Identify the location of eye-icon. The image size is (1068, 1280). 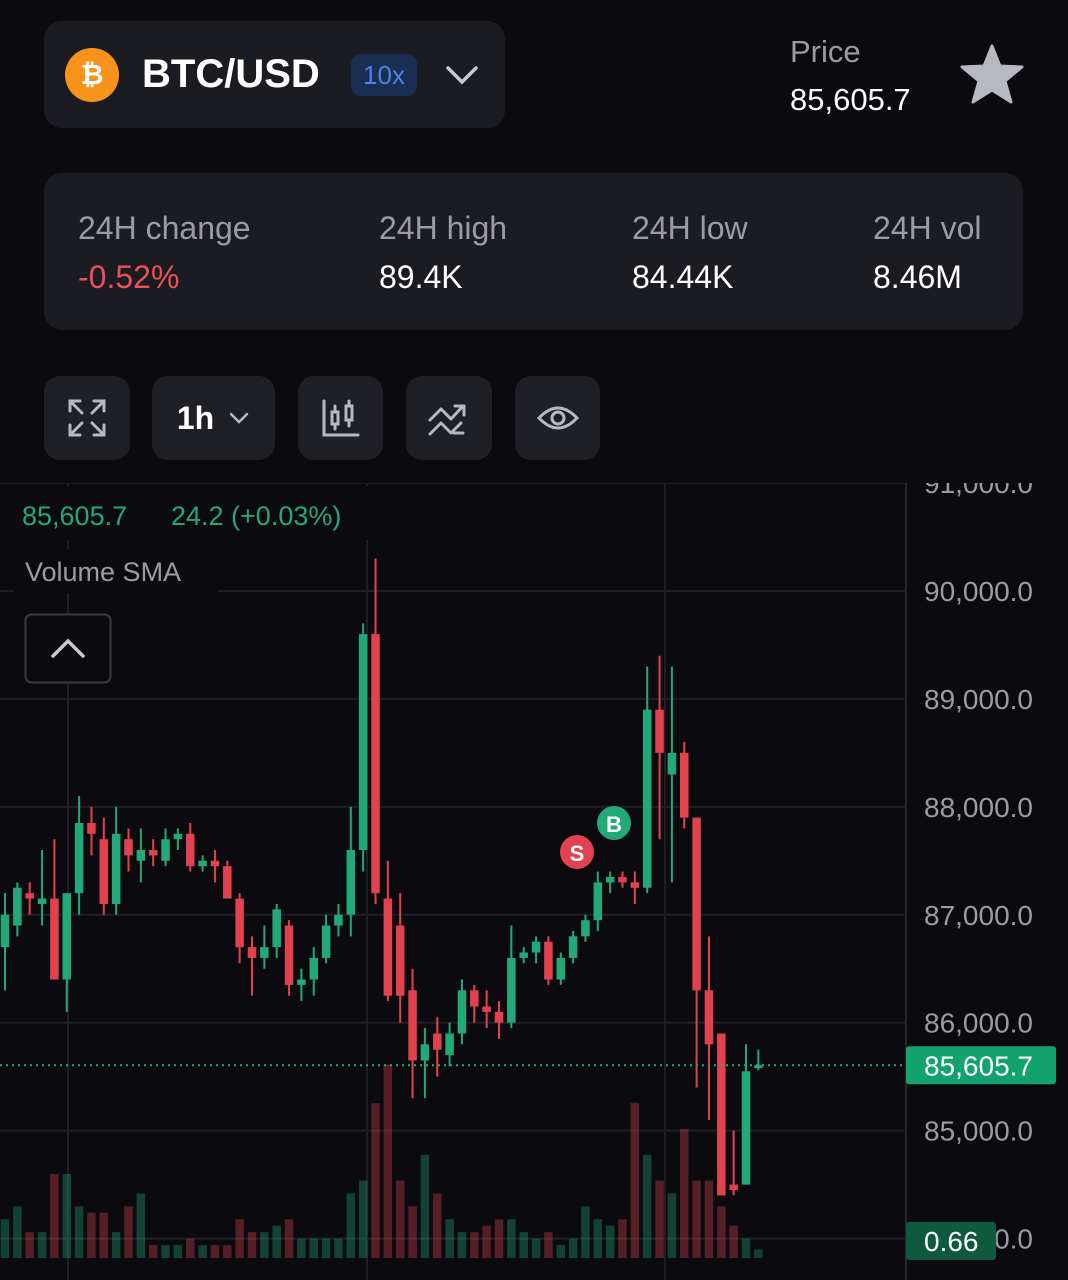
(557, 418).